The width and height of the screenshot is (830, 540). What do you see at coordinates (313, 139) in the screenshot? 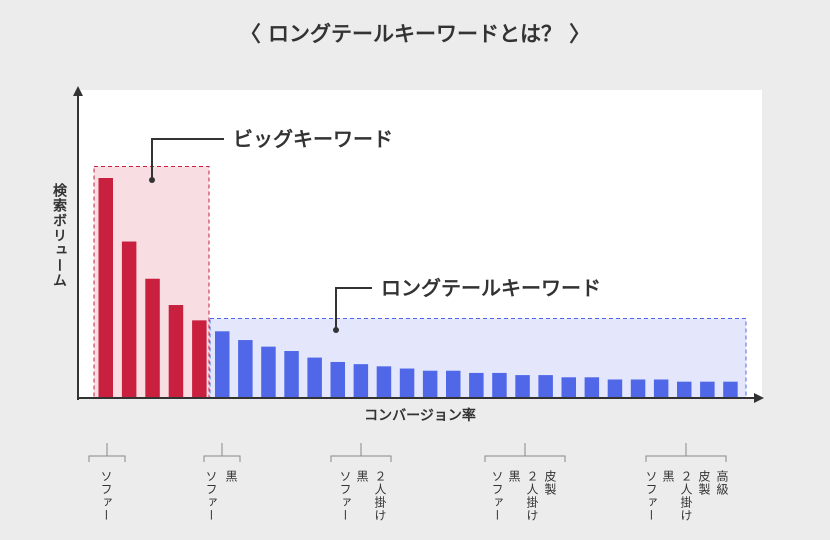
I see `big-keyword-label: ビッグキーワード` at bounding box center [313, 139].